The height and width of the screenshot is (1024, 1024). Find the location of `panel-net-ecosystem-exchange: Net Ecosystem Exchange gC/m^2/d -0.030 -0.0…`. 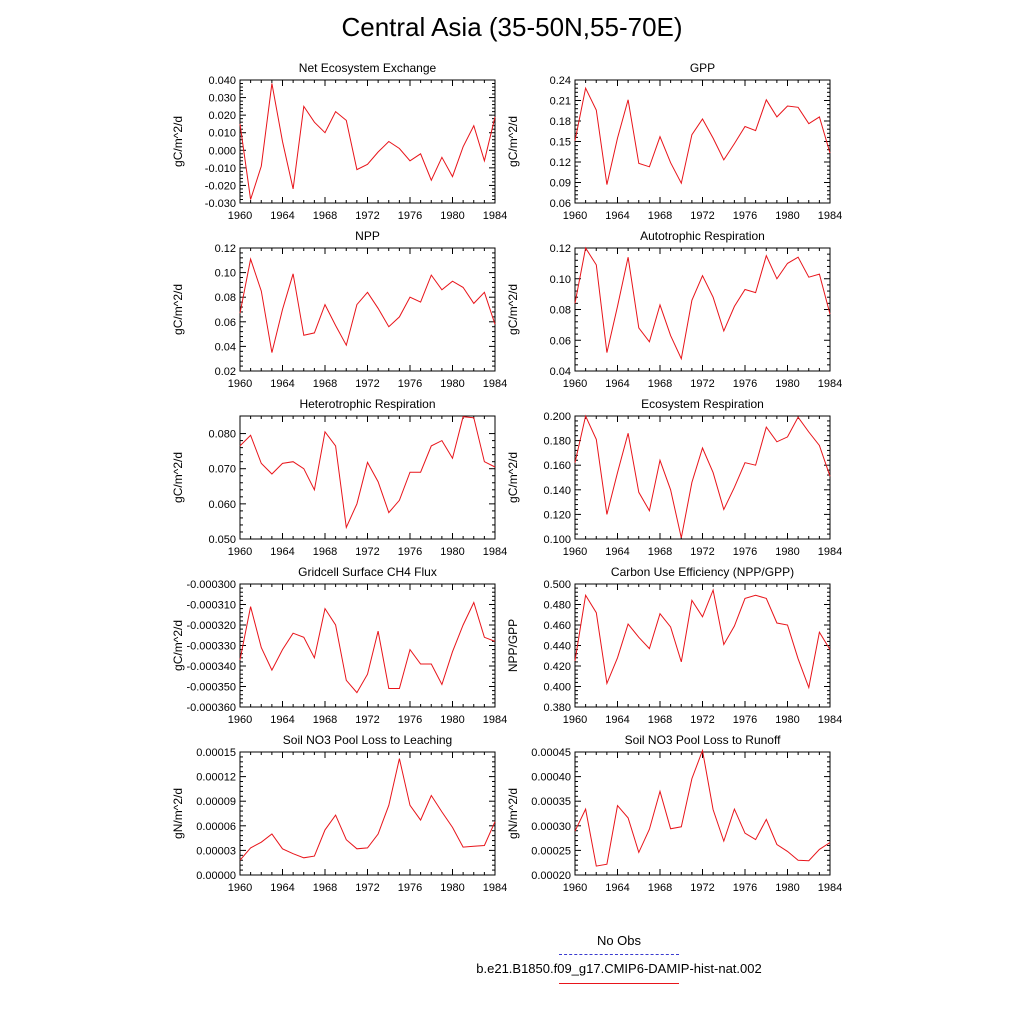

panel-net-ecosystem-exchange: Net Ecosystem Exchange gC/m^2/d -0.030 -0.0… is located at coordinates (339, 141).